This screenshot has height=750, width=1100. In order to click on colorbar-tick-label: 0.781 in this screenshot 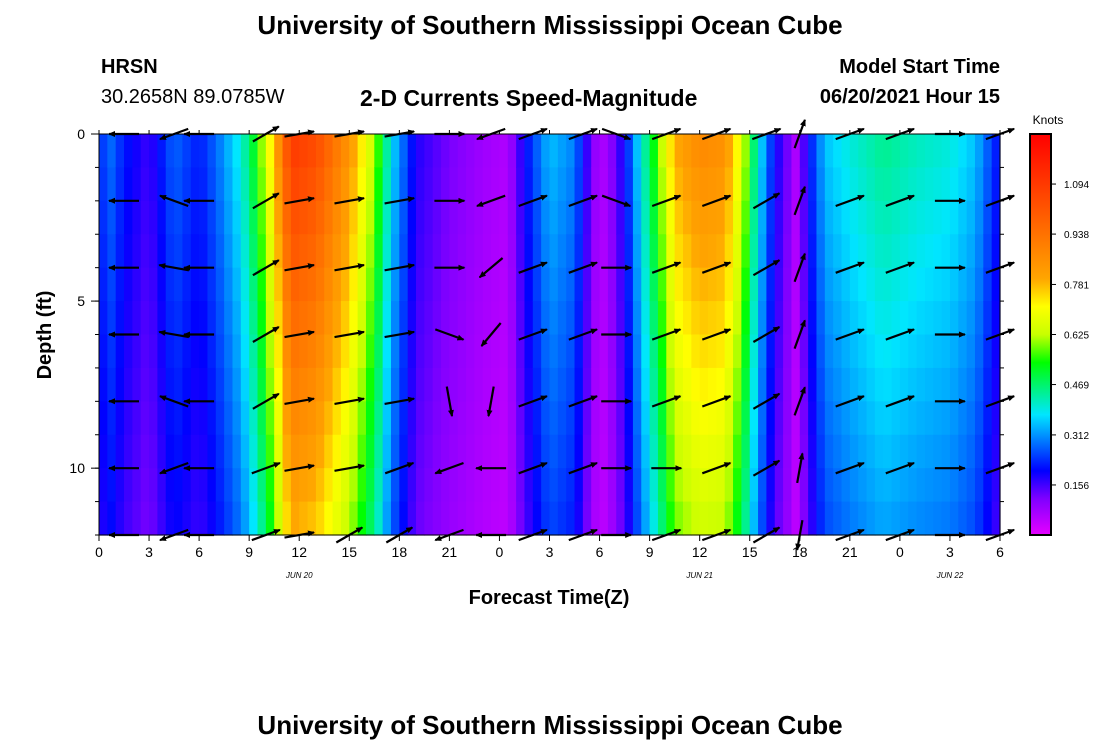, I will do `click(1076, 285)`.